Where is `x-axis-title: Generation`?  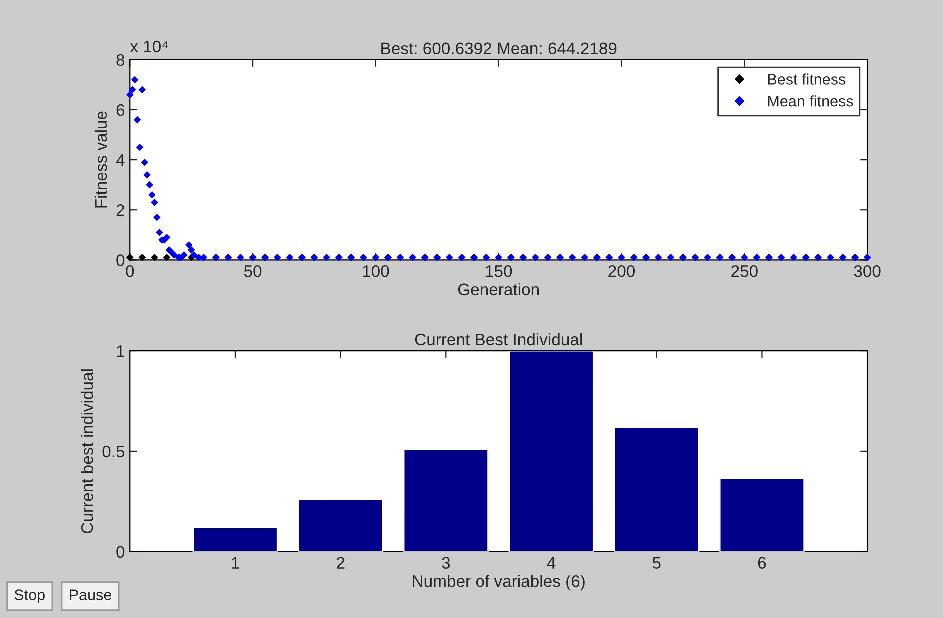 x-axis-title: Generation is located at coordinates (498, 289).